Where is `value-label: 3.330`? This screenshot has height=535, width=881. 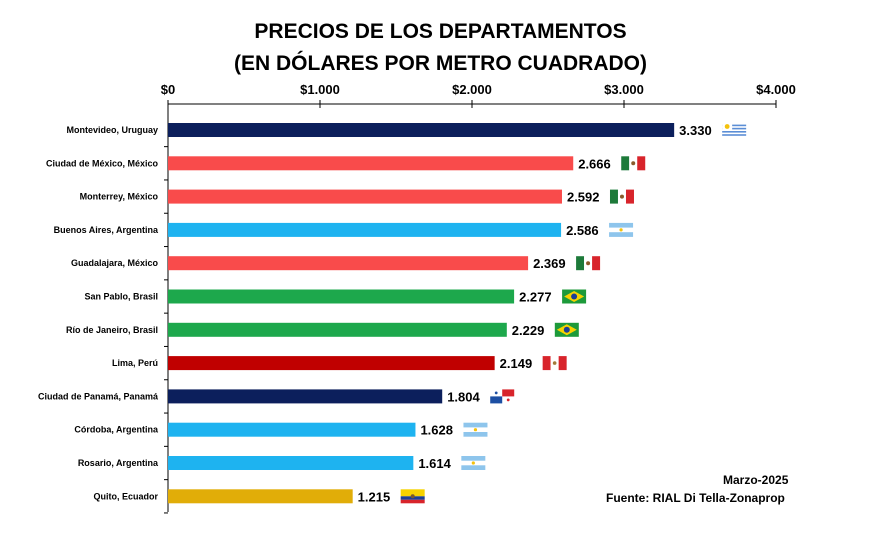
value-label: 3.330 is located at coordinates (695, 130).